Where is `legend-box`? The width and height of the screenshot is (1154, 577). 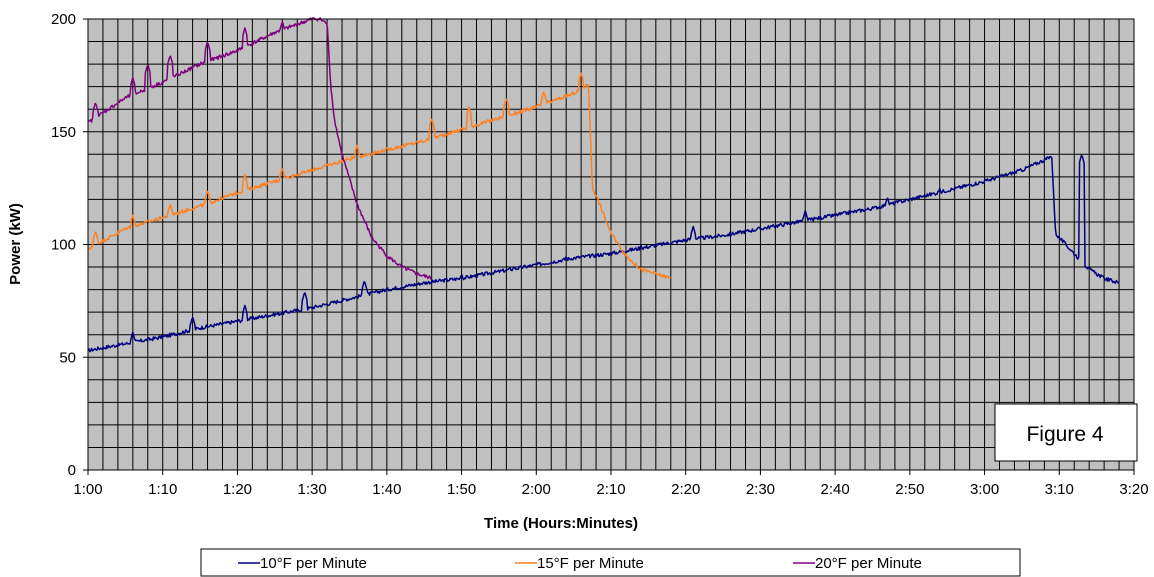
legend-box is located at coordinates (610, 562).